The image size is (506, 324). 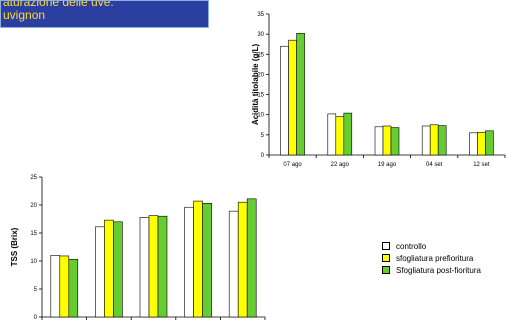 What do you see at coordinates (434, 165) in the screenshot?
I see `chart1-xtick-label: 04 set` at bounding box center [434, 165].